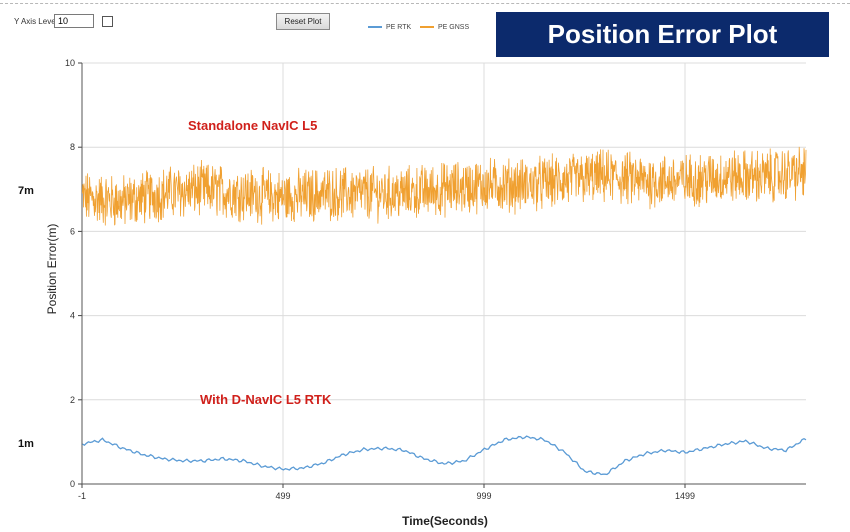 This screenshot has height=532, width=850. I want to click on tick-label-y-6: 6, so click(72, 231).